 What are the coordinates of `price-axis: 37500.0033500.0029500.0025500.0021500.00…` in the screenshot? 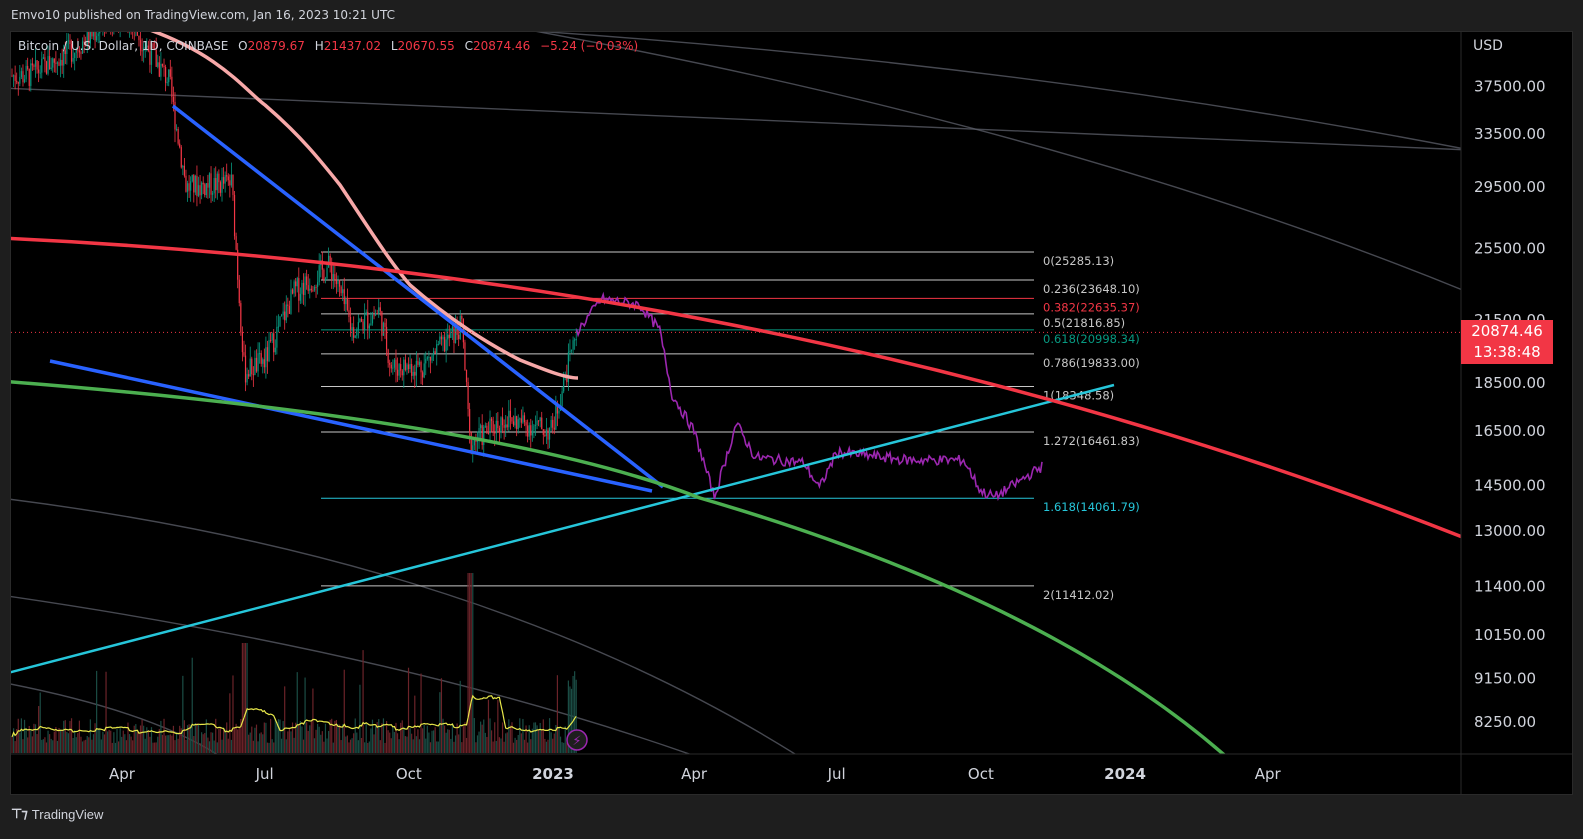 It's located at (1510, 404).